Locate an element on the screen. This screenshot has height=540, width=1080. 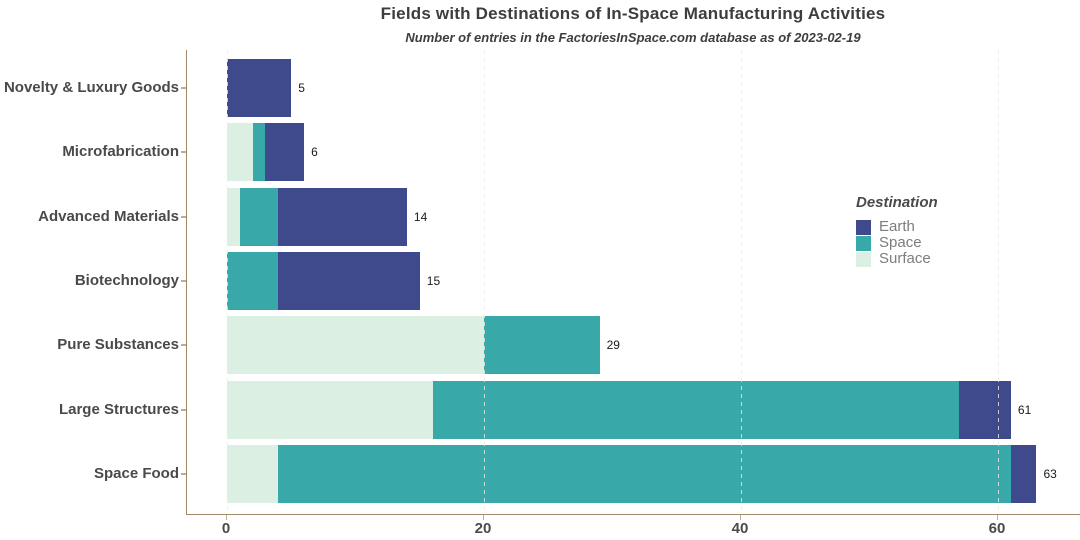
legend-title: Destination is located at coordinates (897, 202).